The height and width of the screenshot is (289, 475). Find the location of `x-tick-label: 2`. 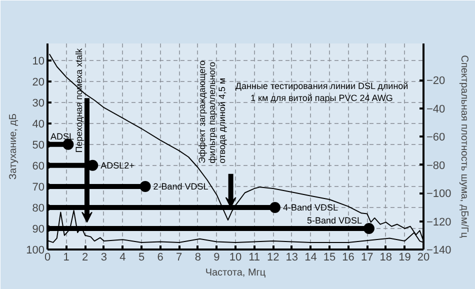

x-tick-label: 2 is located at coordinates (85, 258).